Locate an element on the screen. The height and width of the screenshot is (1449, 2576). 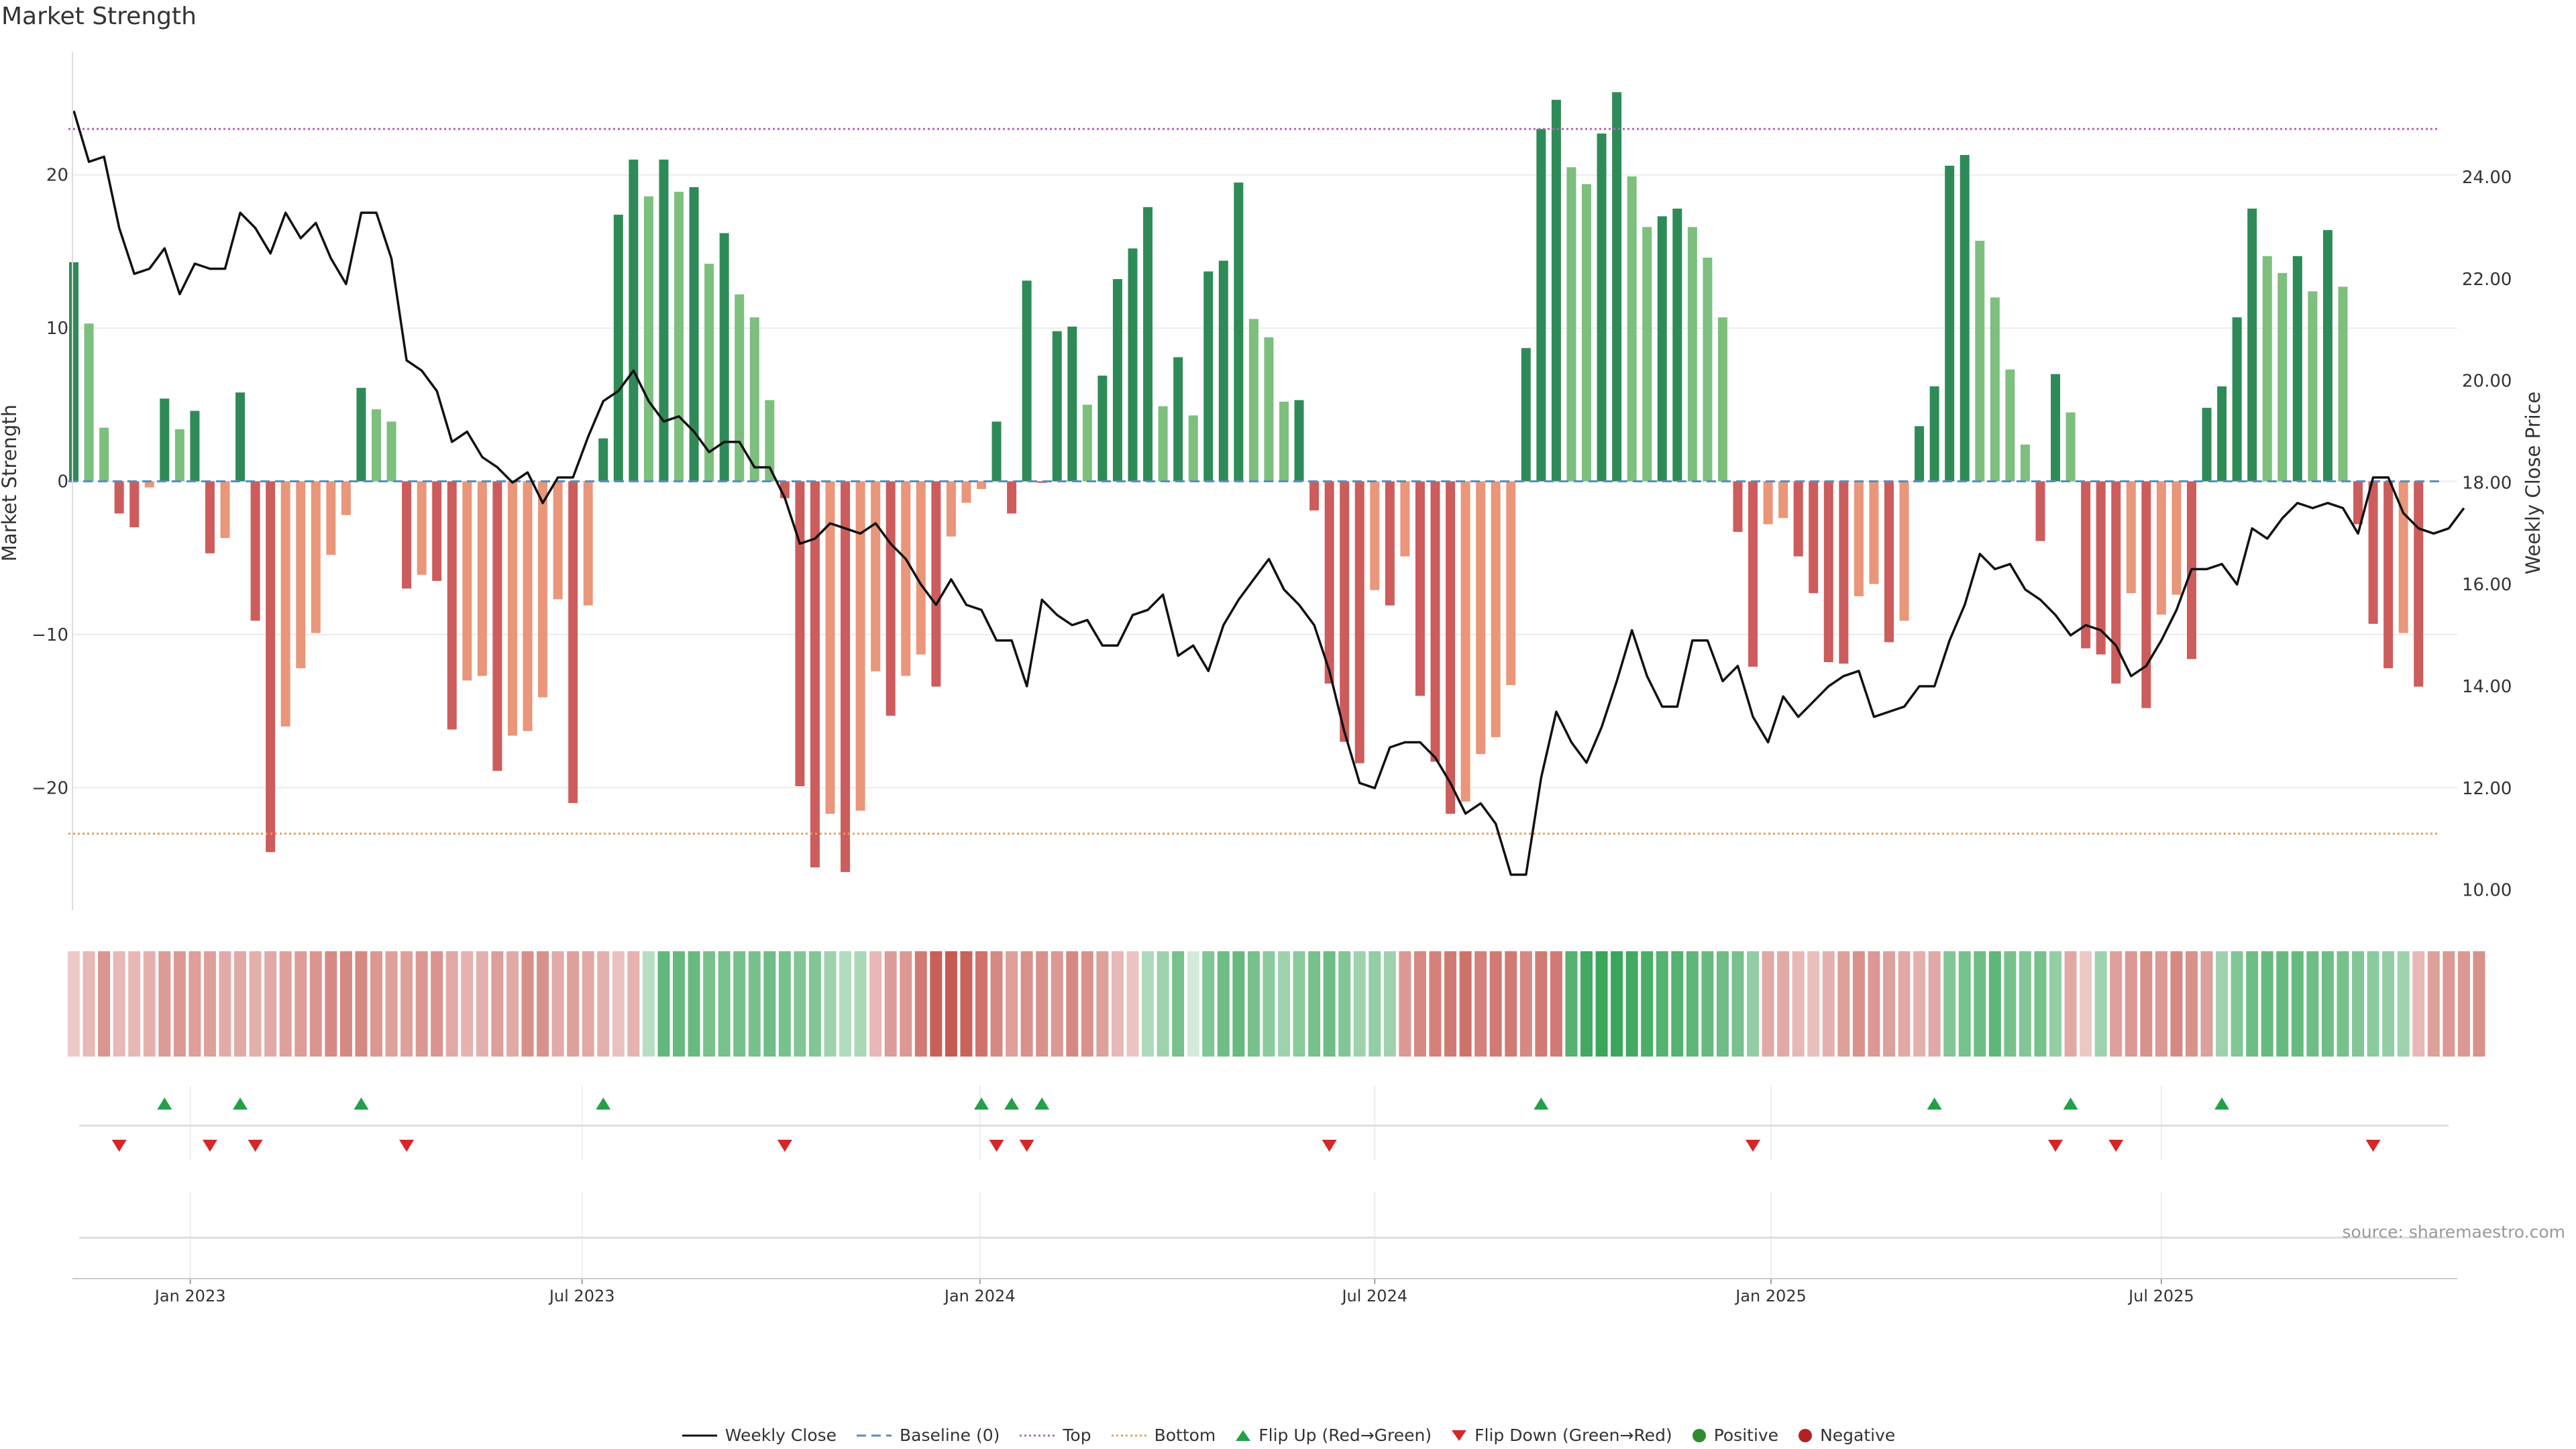
legend-negative: Negative is located at coordinates (1846, 1435).